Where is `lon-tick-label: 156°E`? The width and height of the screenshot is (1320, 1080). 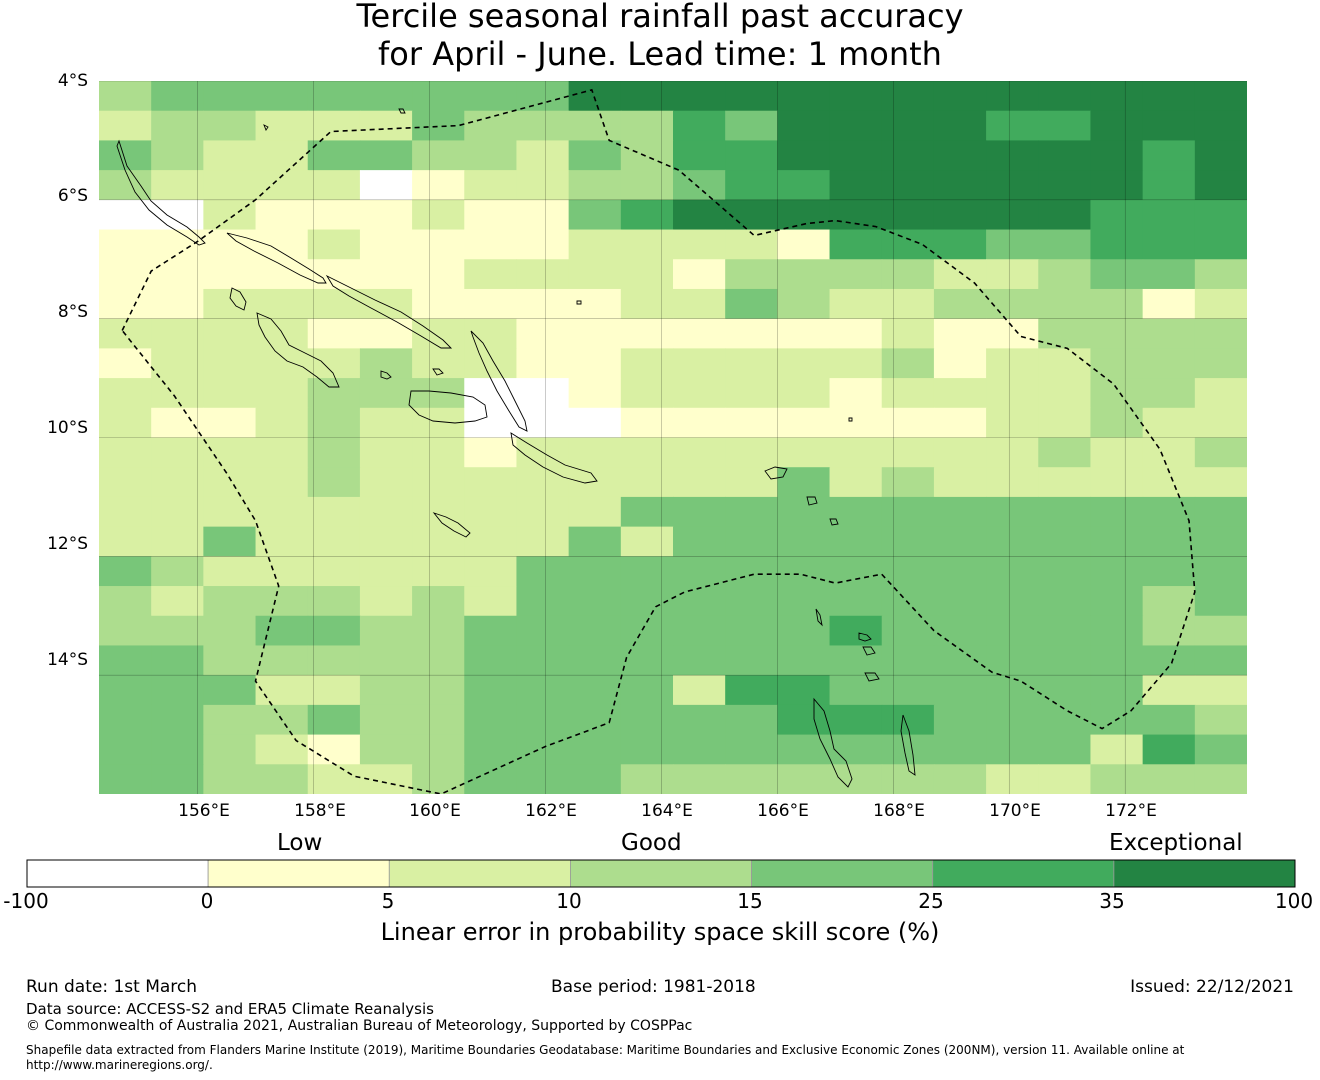
lon-tick-label: 156°E is located at coordinates (204, 811).